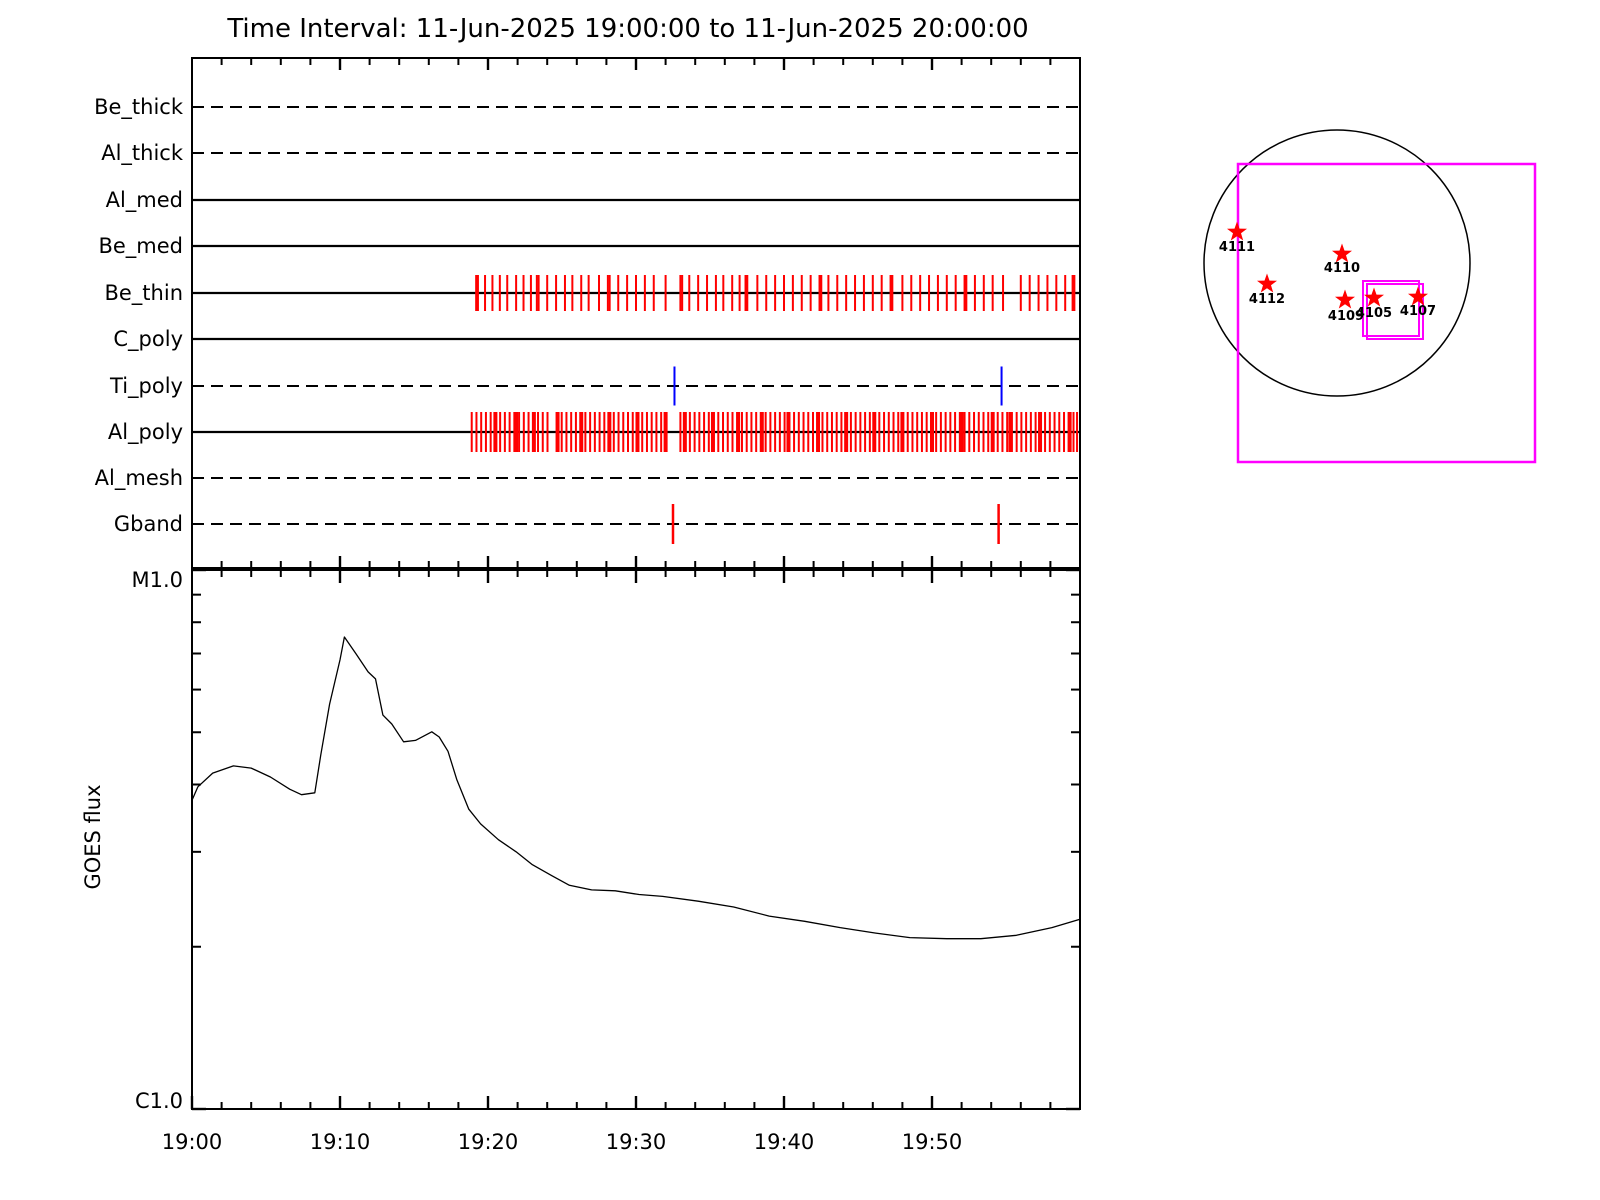 This screenshot has height=1200, width=1600. Describe the element at coordinates (145, 432) in the screenshot. I see `row-label-al-poly: Al_poly` at that location.